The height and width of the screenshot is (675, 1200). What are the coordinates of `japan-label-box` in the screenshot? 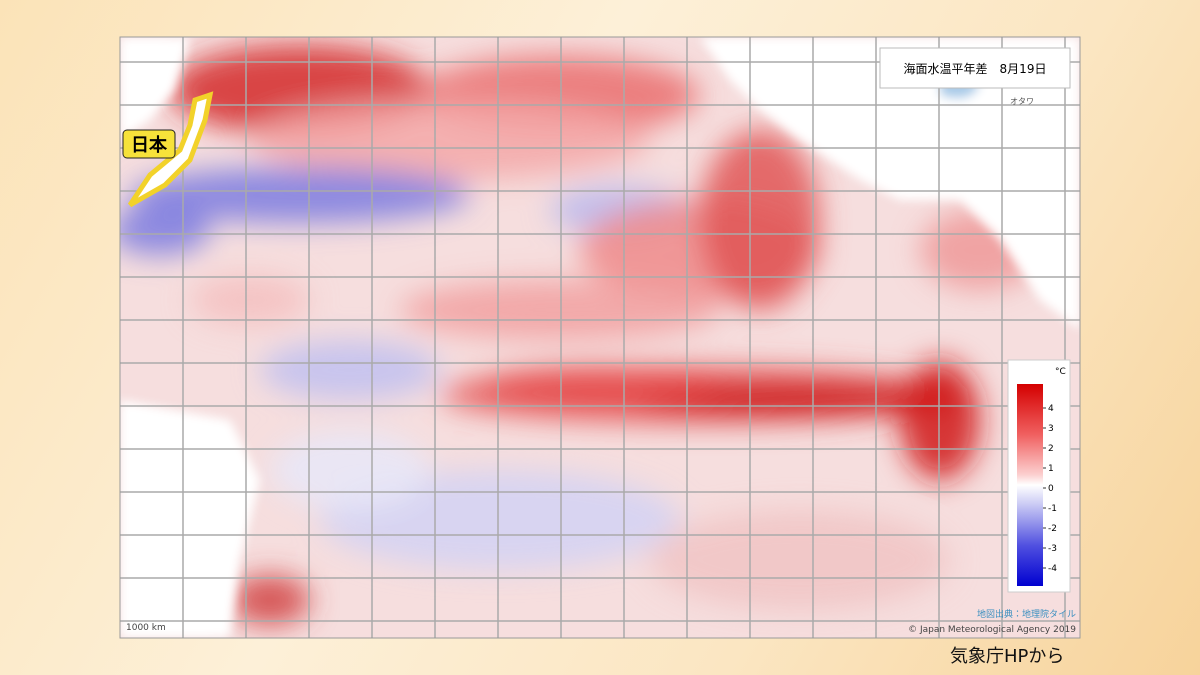 It's located at (149, 144).